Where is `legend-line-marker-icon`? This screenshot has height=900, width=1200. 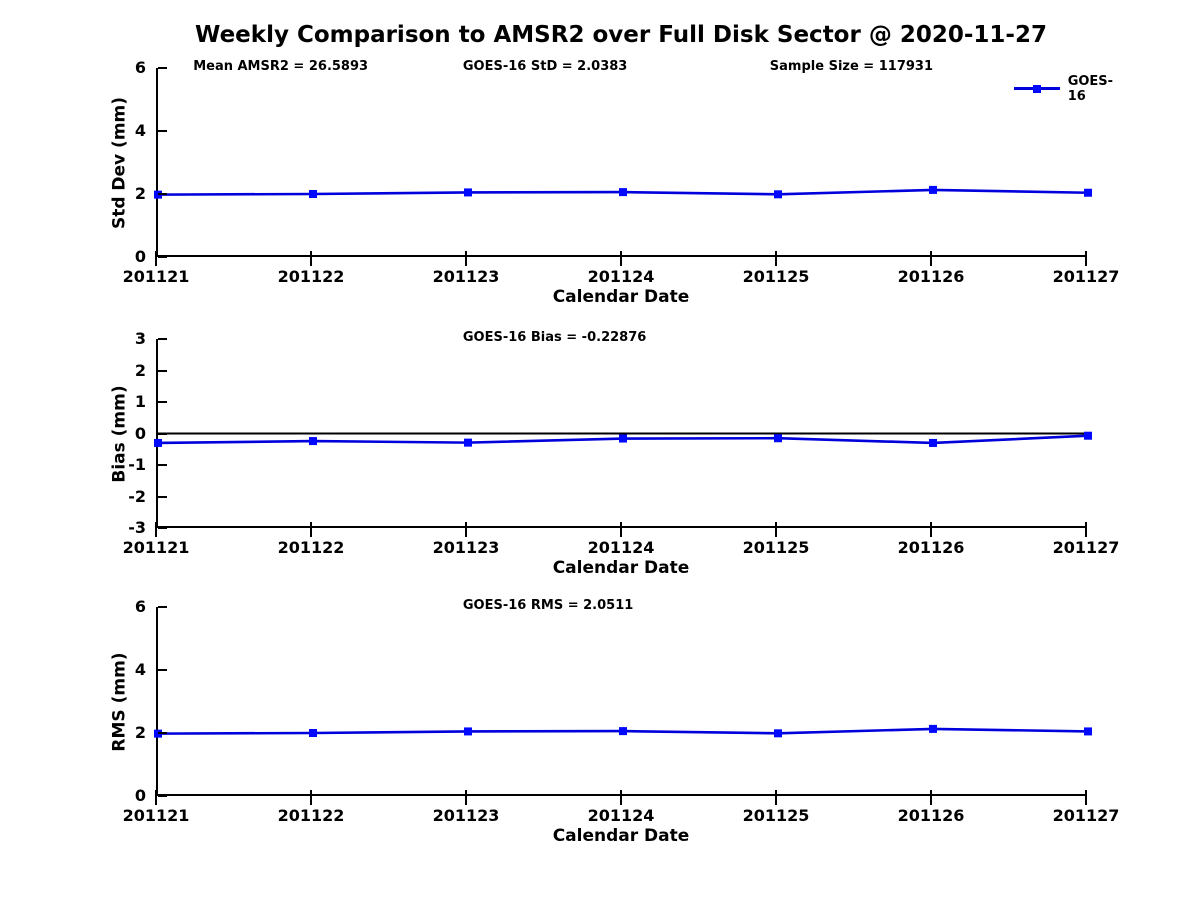
legend-line-marker-icon is located at coordinates (1037, 88).